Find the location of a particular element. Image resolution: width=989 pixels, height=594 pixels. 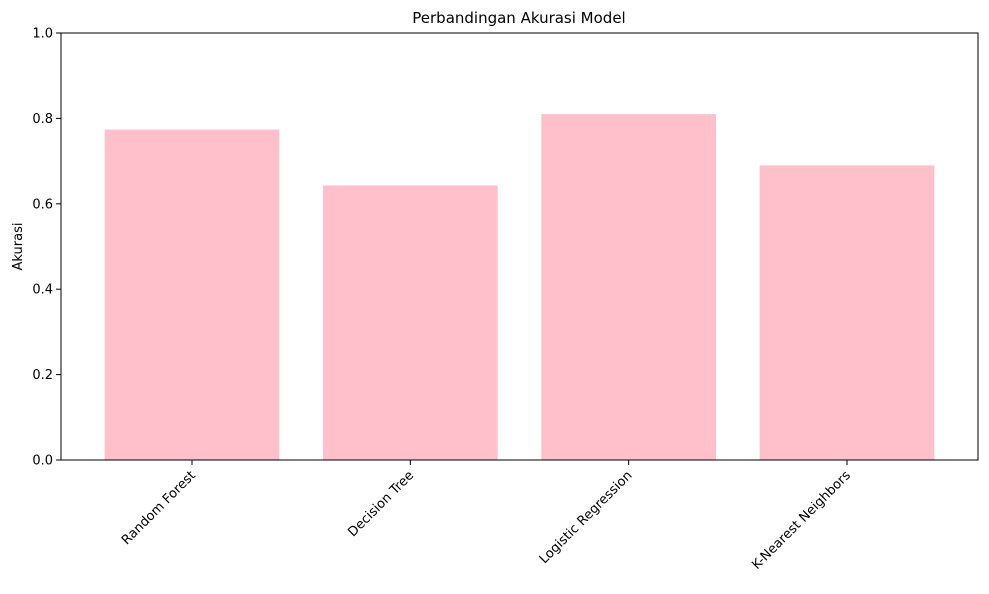

y-tick-label: 0.2 is located at coordinates (42, 375).